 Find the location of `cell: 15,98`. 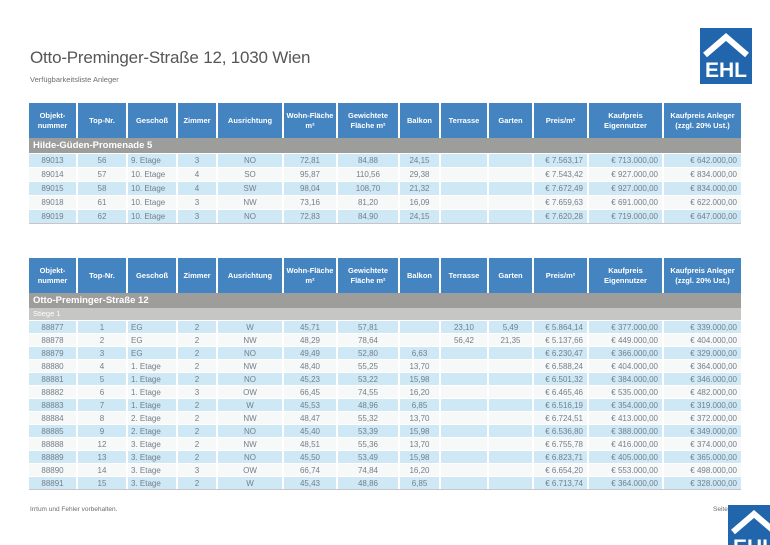

cell: 15,98 is located at coordinates (418, 430).